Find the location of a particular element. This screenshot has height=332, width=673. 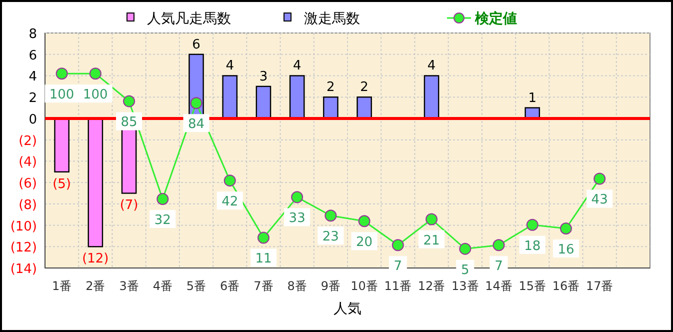

data-label: 5 is located at coordinates (465, 270).